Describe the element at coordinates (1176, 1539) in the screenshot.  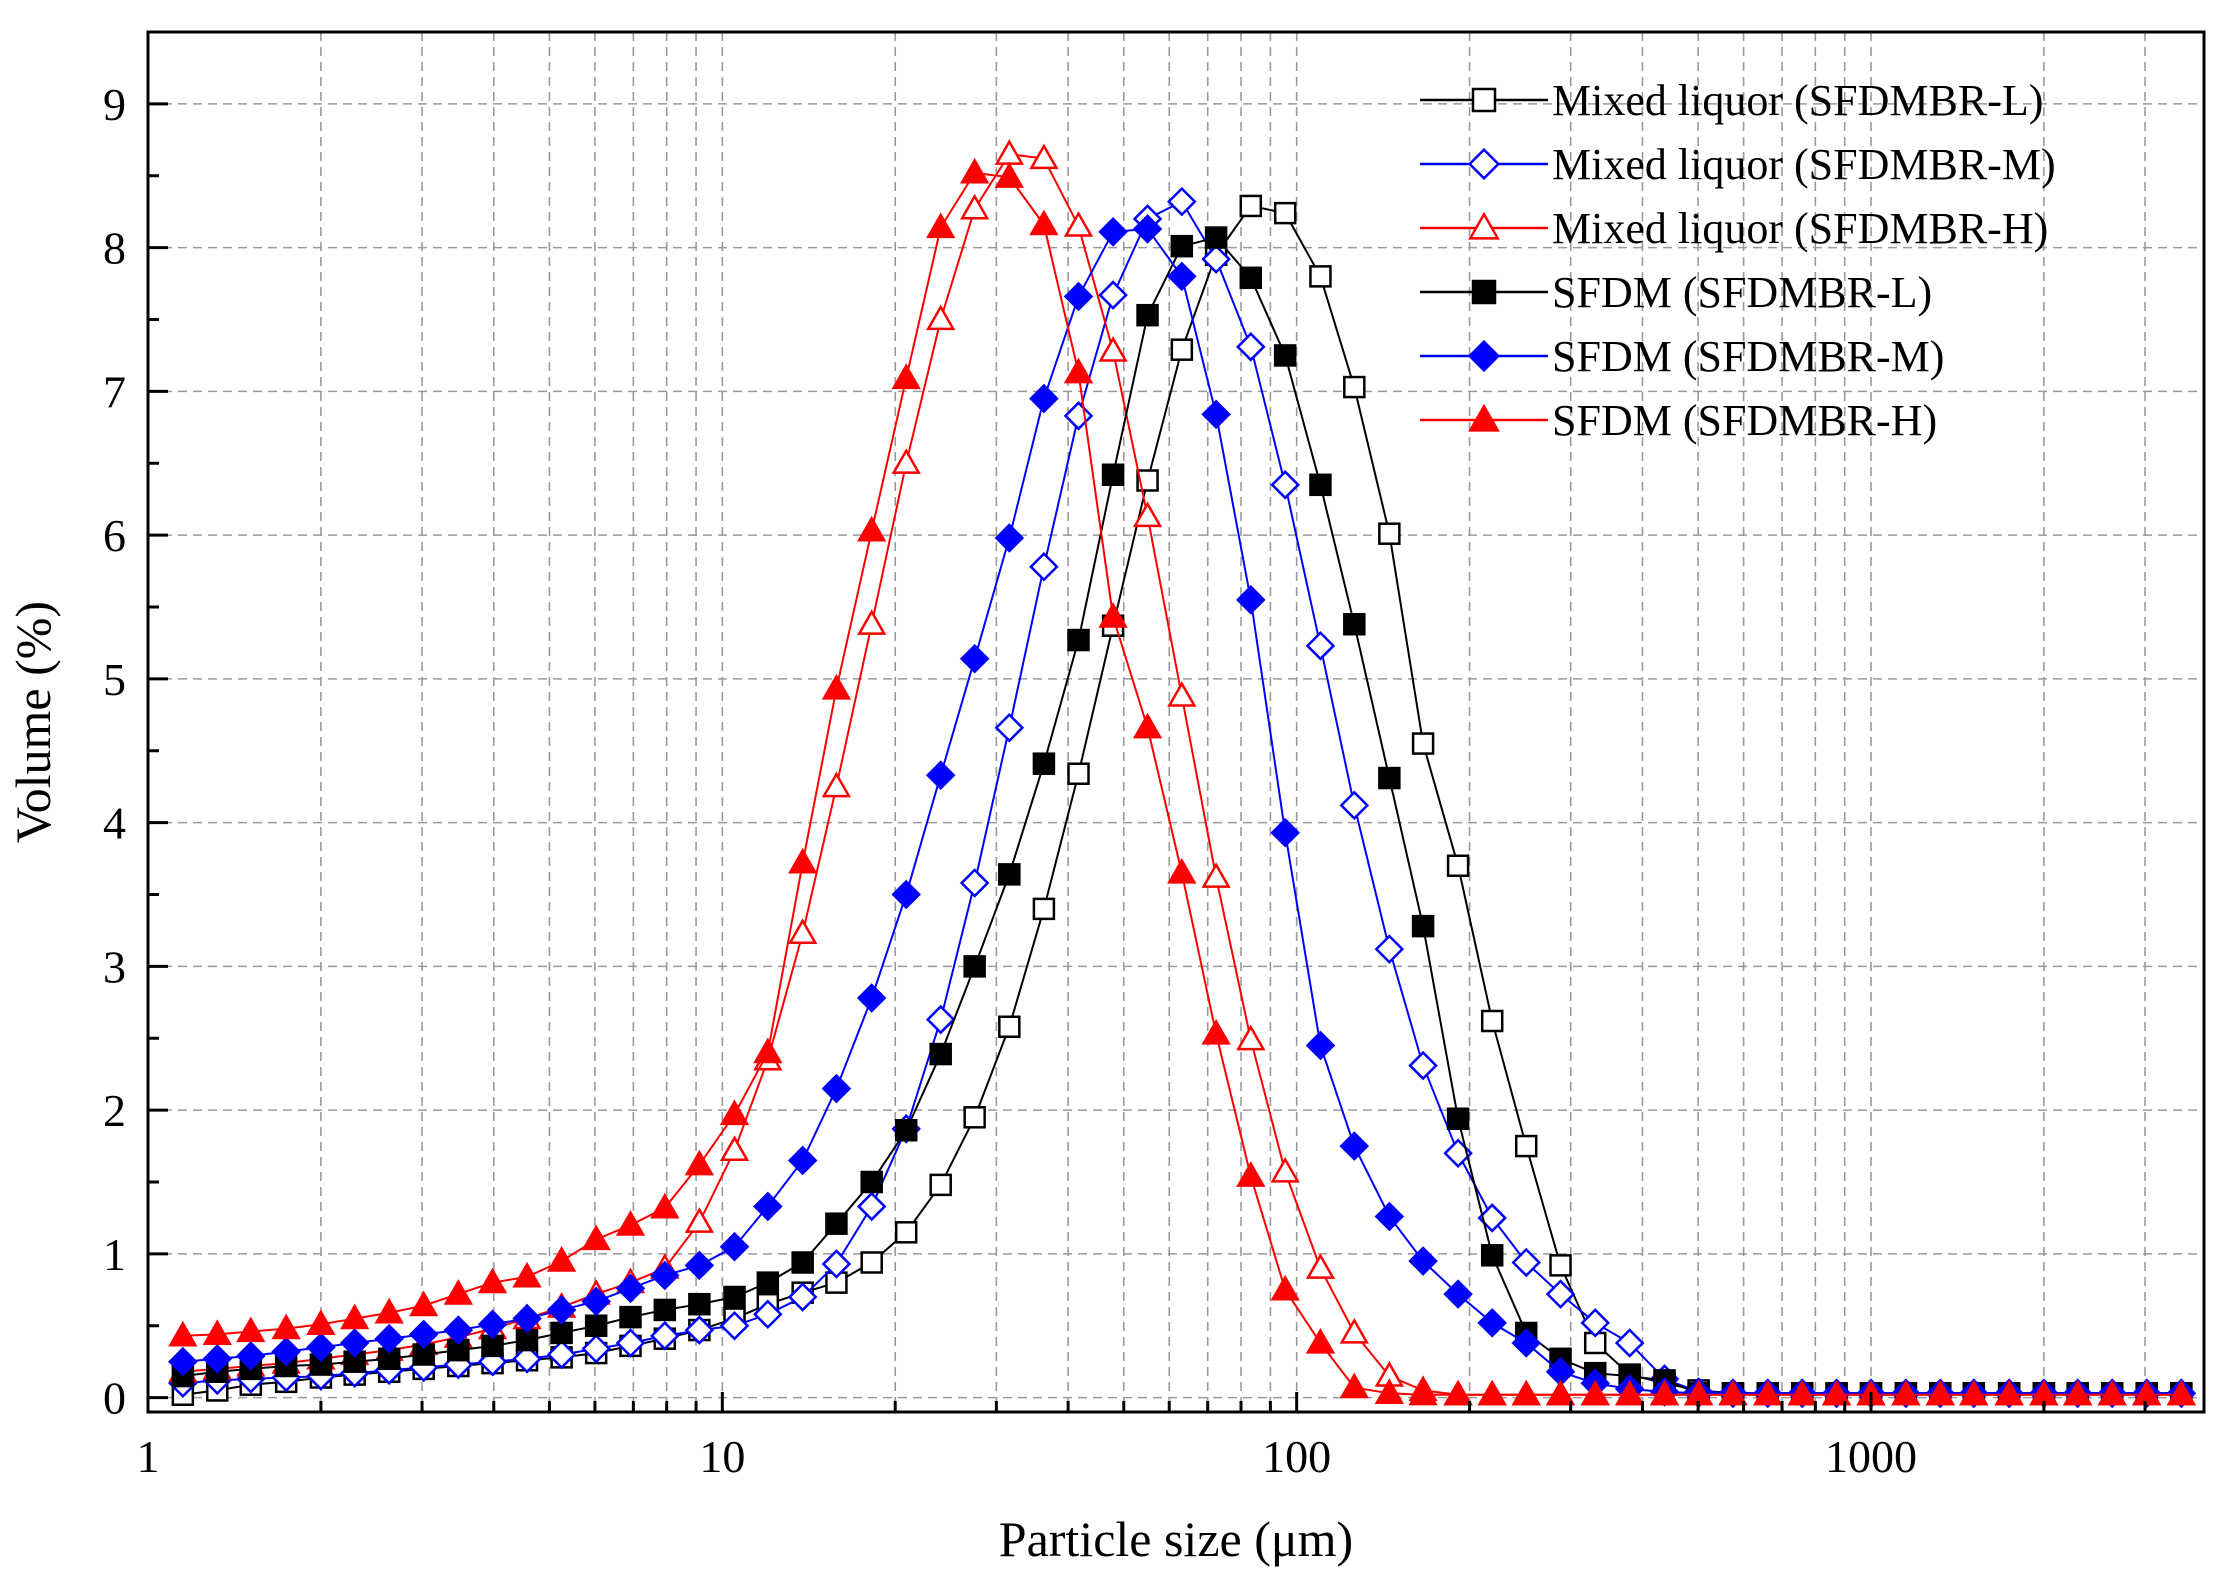
I see `x-axis-title: Particle size (μm)` at that location.